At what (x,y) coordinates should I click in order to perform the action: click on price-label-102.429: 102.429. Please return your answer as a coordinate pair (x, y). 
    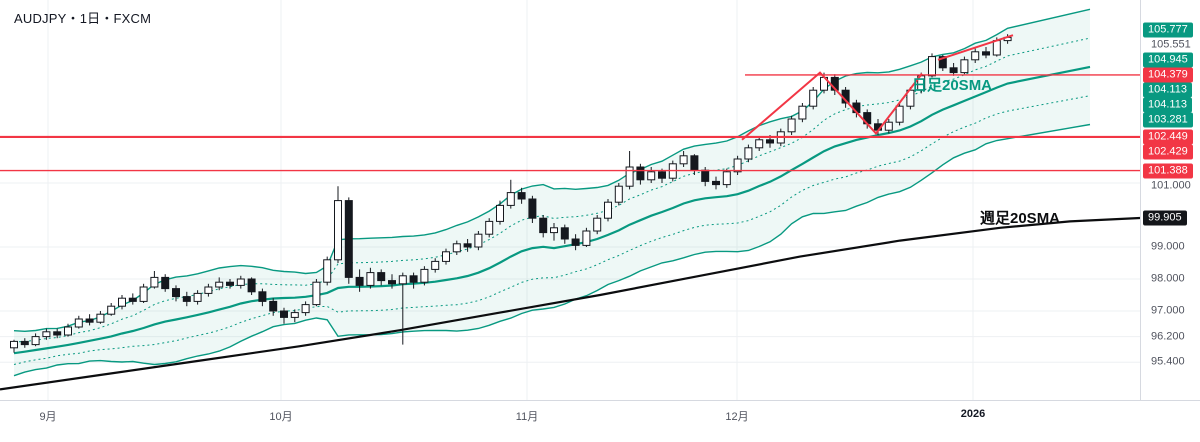
    Looking at the image, I should click on (1168, 152).